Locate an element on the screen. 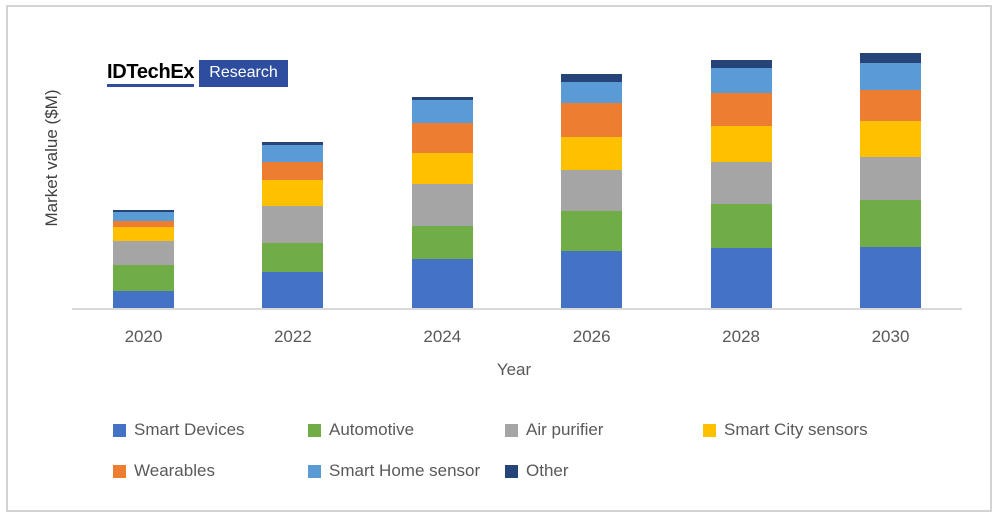 This screenshot has width=998, height=518. legend-label-smart-city-sensors: Smart City sensors is located at coordinates (796, 429).